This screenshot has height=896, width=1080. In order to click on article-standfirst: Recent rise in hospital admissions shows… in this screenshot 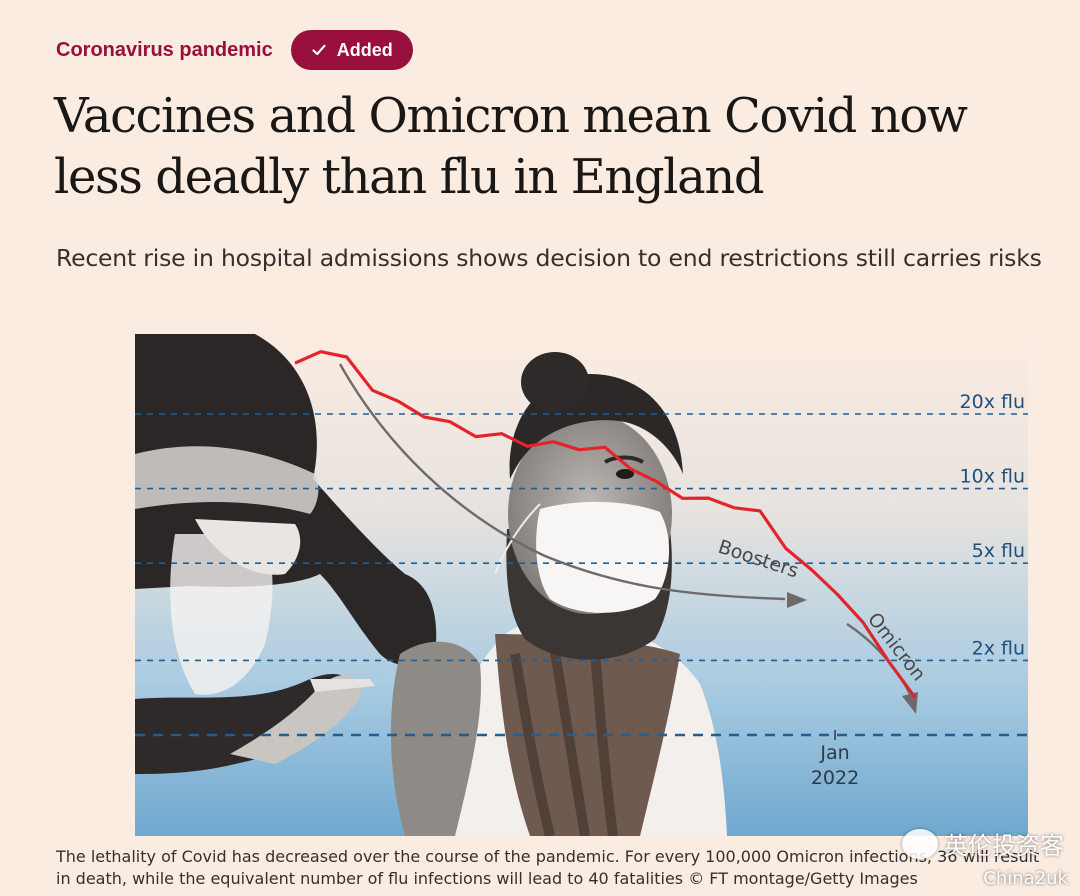, I will do `click(549, 258)`.